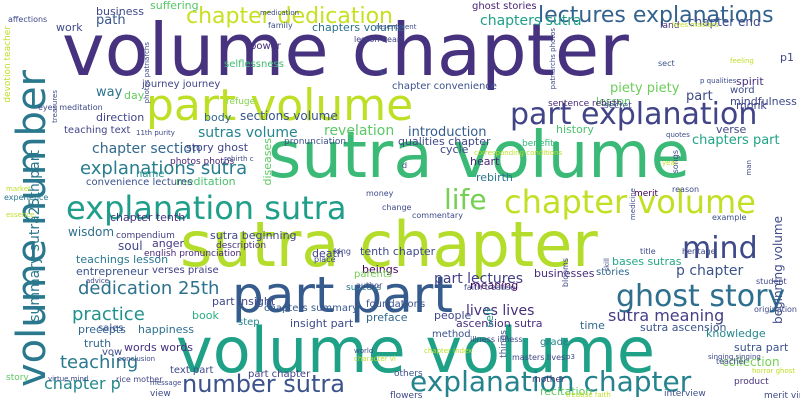 The height and width of the screenshot is (400, 800). What do you see at coordinates (68, 379) in the screenshot?
I see `word: virtue mind` at bounding box center [68, 379].